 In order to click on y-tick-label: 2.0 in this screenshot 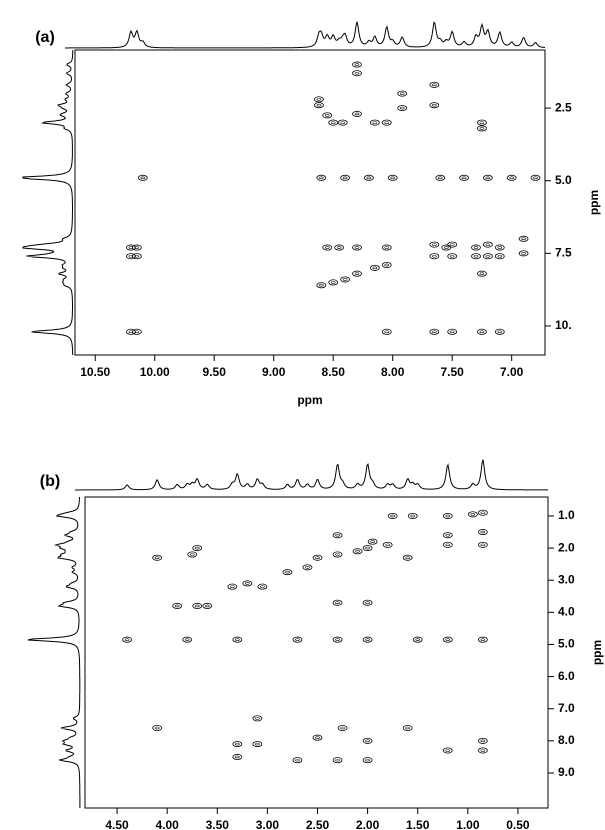, I will do `click(566, 547)`.